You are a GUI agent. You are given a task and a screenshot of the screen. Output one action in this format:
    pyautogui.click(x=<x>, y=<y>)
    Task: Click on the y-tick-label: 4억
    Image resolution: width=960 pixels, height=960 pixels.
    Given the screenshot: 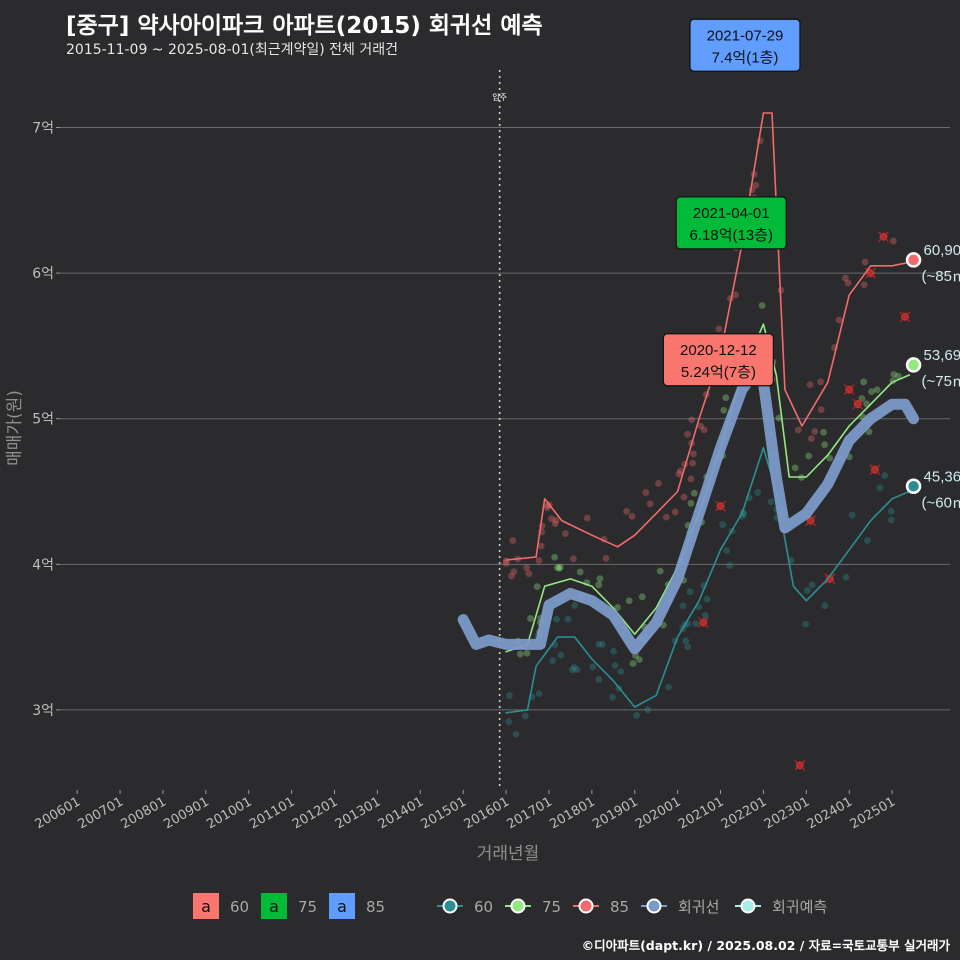 What is the action you would take?
    pyautogui.click(x=43, y=565)
    